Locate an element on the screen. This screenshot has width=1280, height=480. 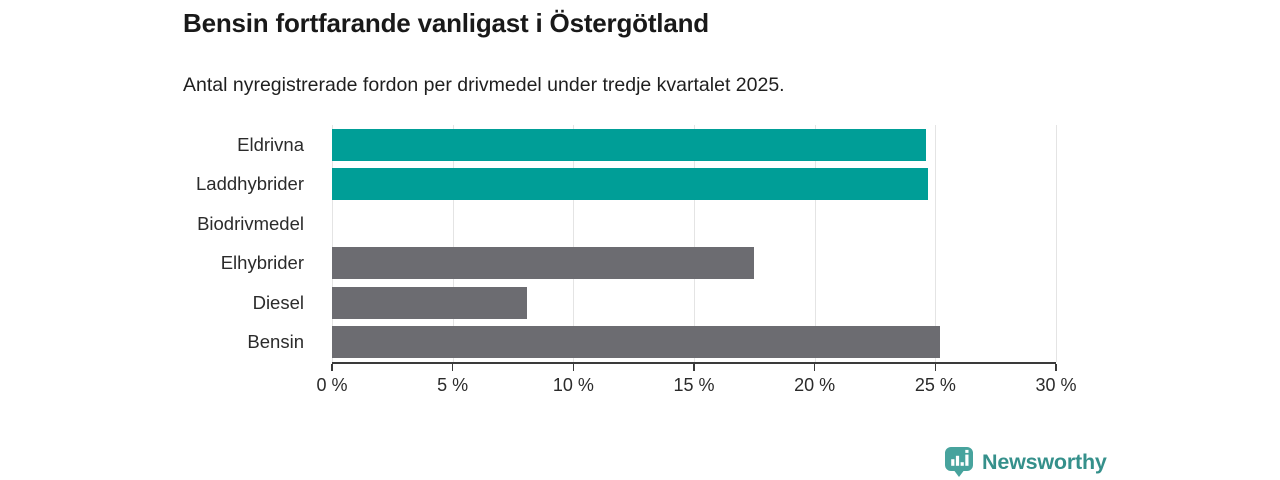
bar-eldrivna is located at coordinates (629, 144).